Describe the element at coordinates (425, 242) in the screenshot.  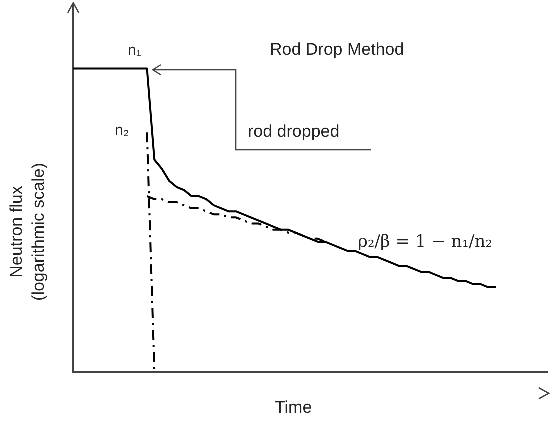
I see `annotation: ρ₂/β = 1 − n₁/n₂` at that location.